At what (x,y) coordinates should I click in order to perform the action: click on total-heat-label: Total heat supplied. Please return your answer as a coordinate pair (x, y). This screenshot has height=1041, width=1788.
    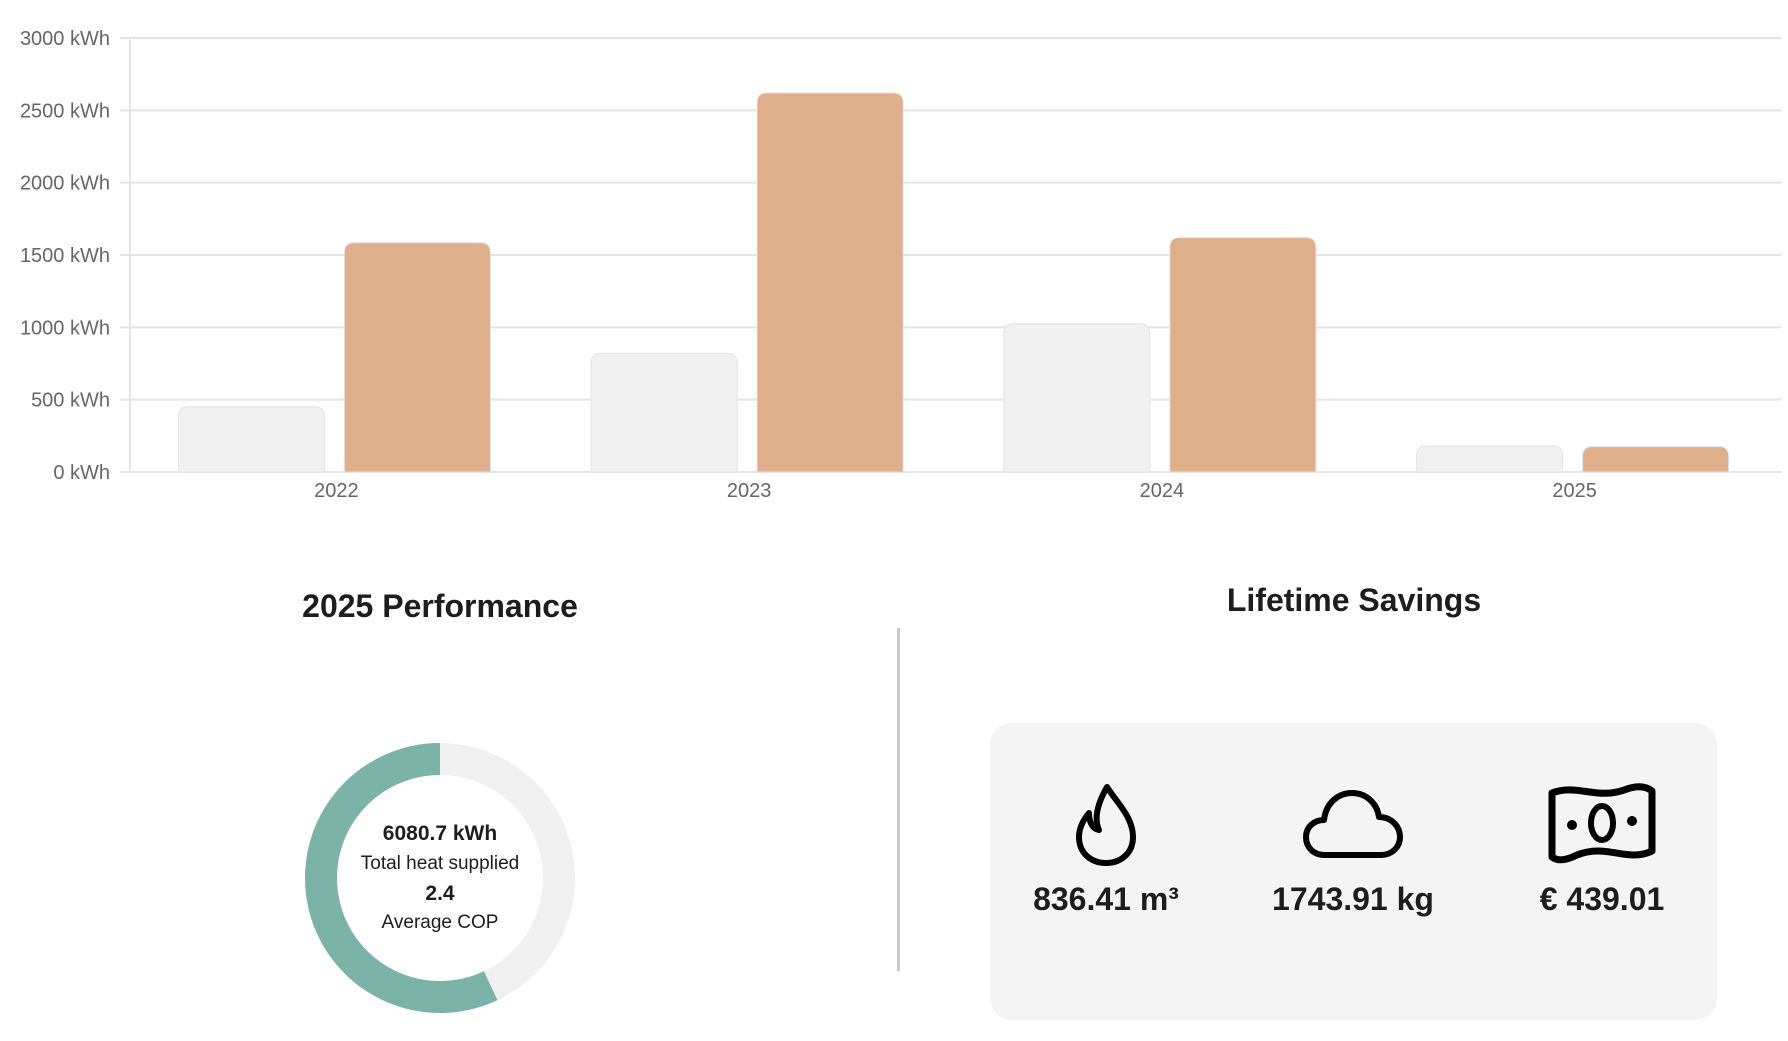
    Looking at the image, I should click on (440, 863).